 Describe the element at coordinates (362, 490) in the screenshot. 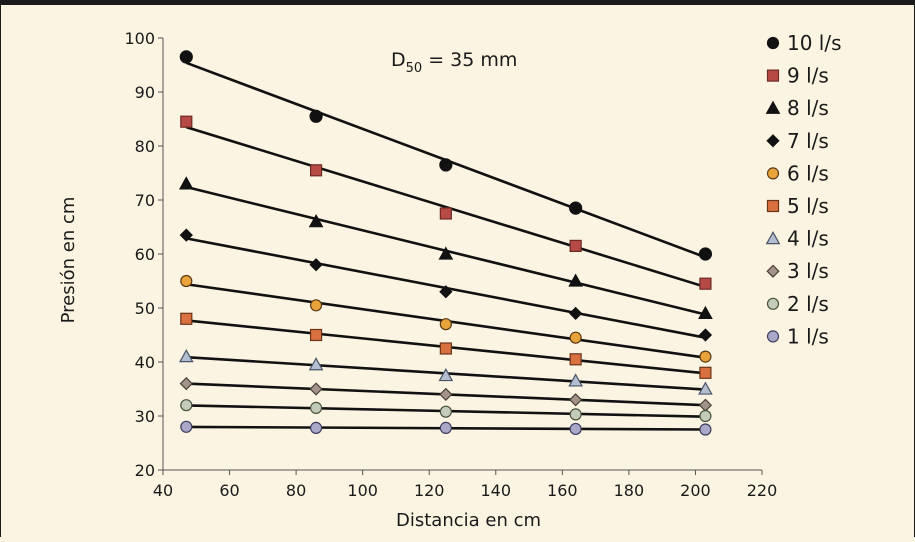

I see `x-tick-label: 100` at that location.